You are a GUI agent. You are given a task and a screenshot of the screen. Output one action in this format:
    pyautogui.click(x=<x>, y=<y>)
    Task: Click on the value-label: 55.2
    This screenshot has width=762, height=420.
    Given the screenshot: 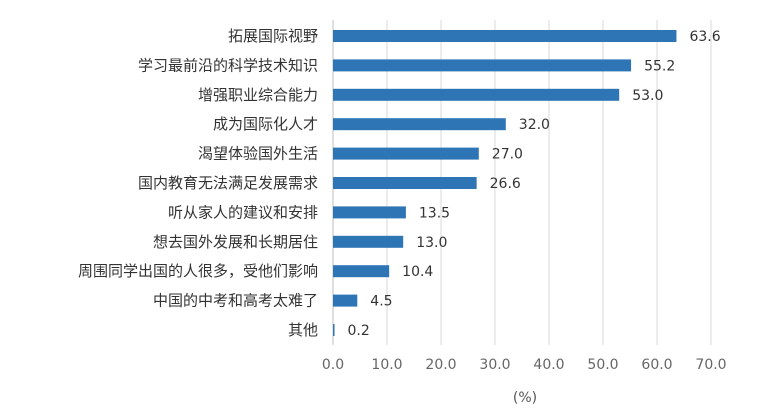 What is the action you would take?
    pyautogui.click(x=659, y=66)
    